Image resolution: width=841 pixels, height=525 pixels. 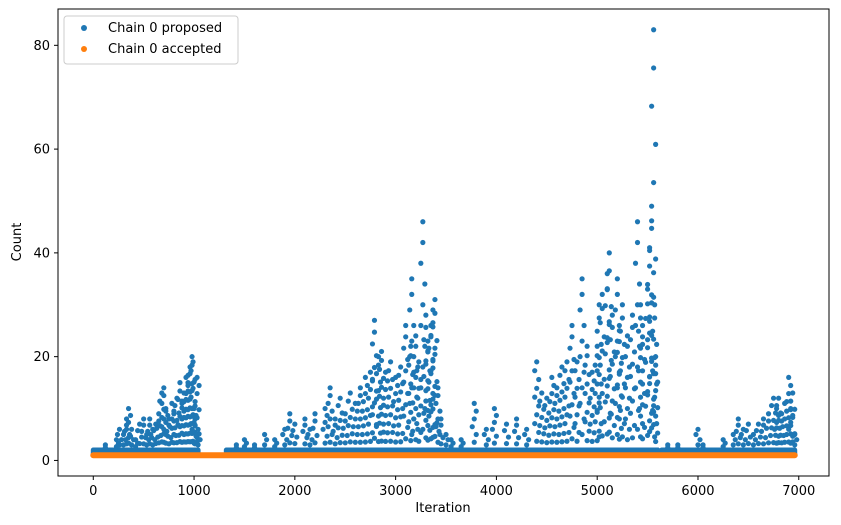 I want to click on x-tick-label: 0, so click(x=93, y=491).